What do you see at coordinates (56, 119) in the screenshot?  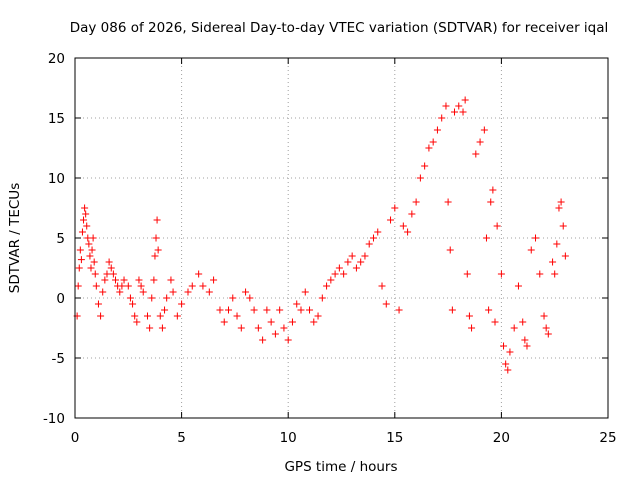 I see `y-tick-label: 15` at bounding box center [56, 119].